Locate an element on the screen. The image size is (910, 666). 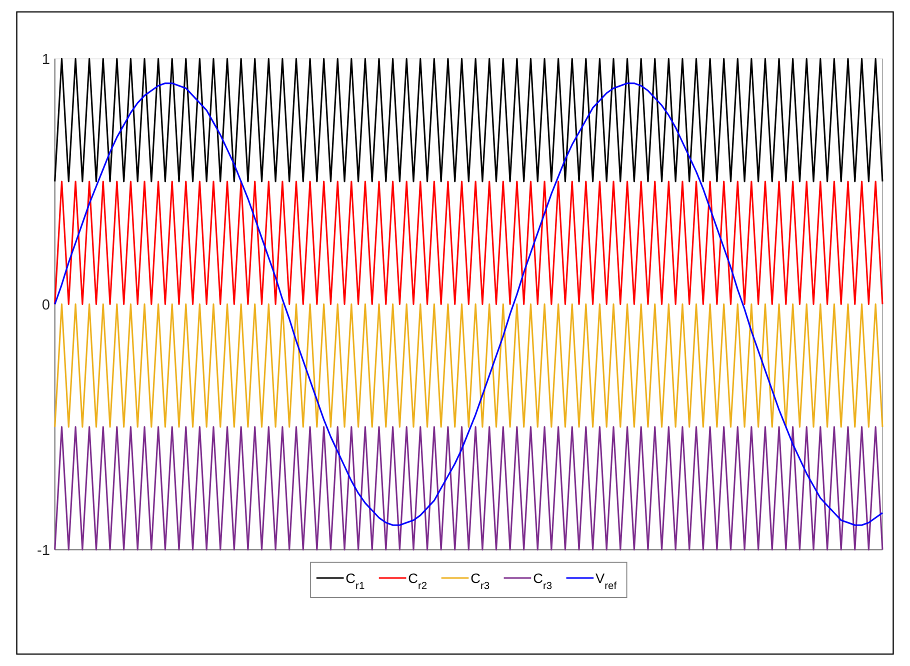
legend-label: C$_{r1}$ is located at coordinates (355, 581).